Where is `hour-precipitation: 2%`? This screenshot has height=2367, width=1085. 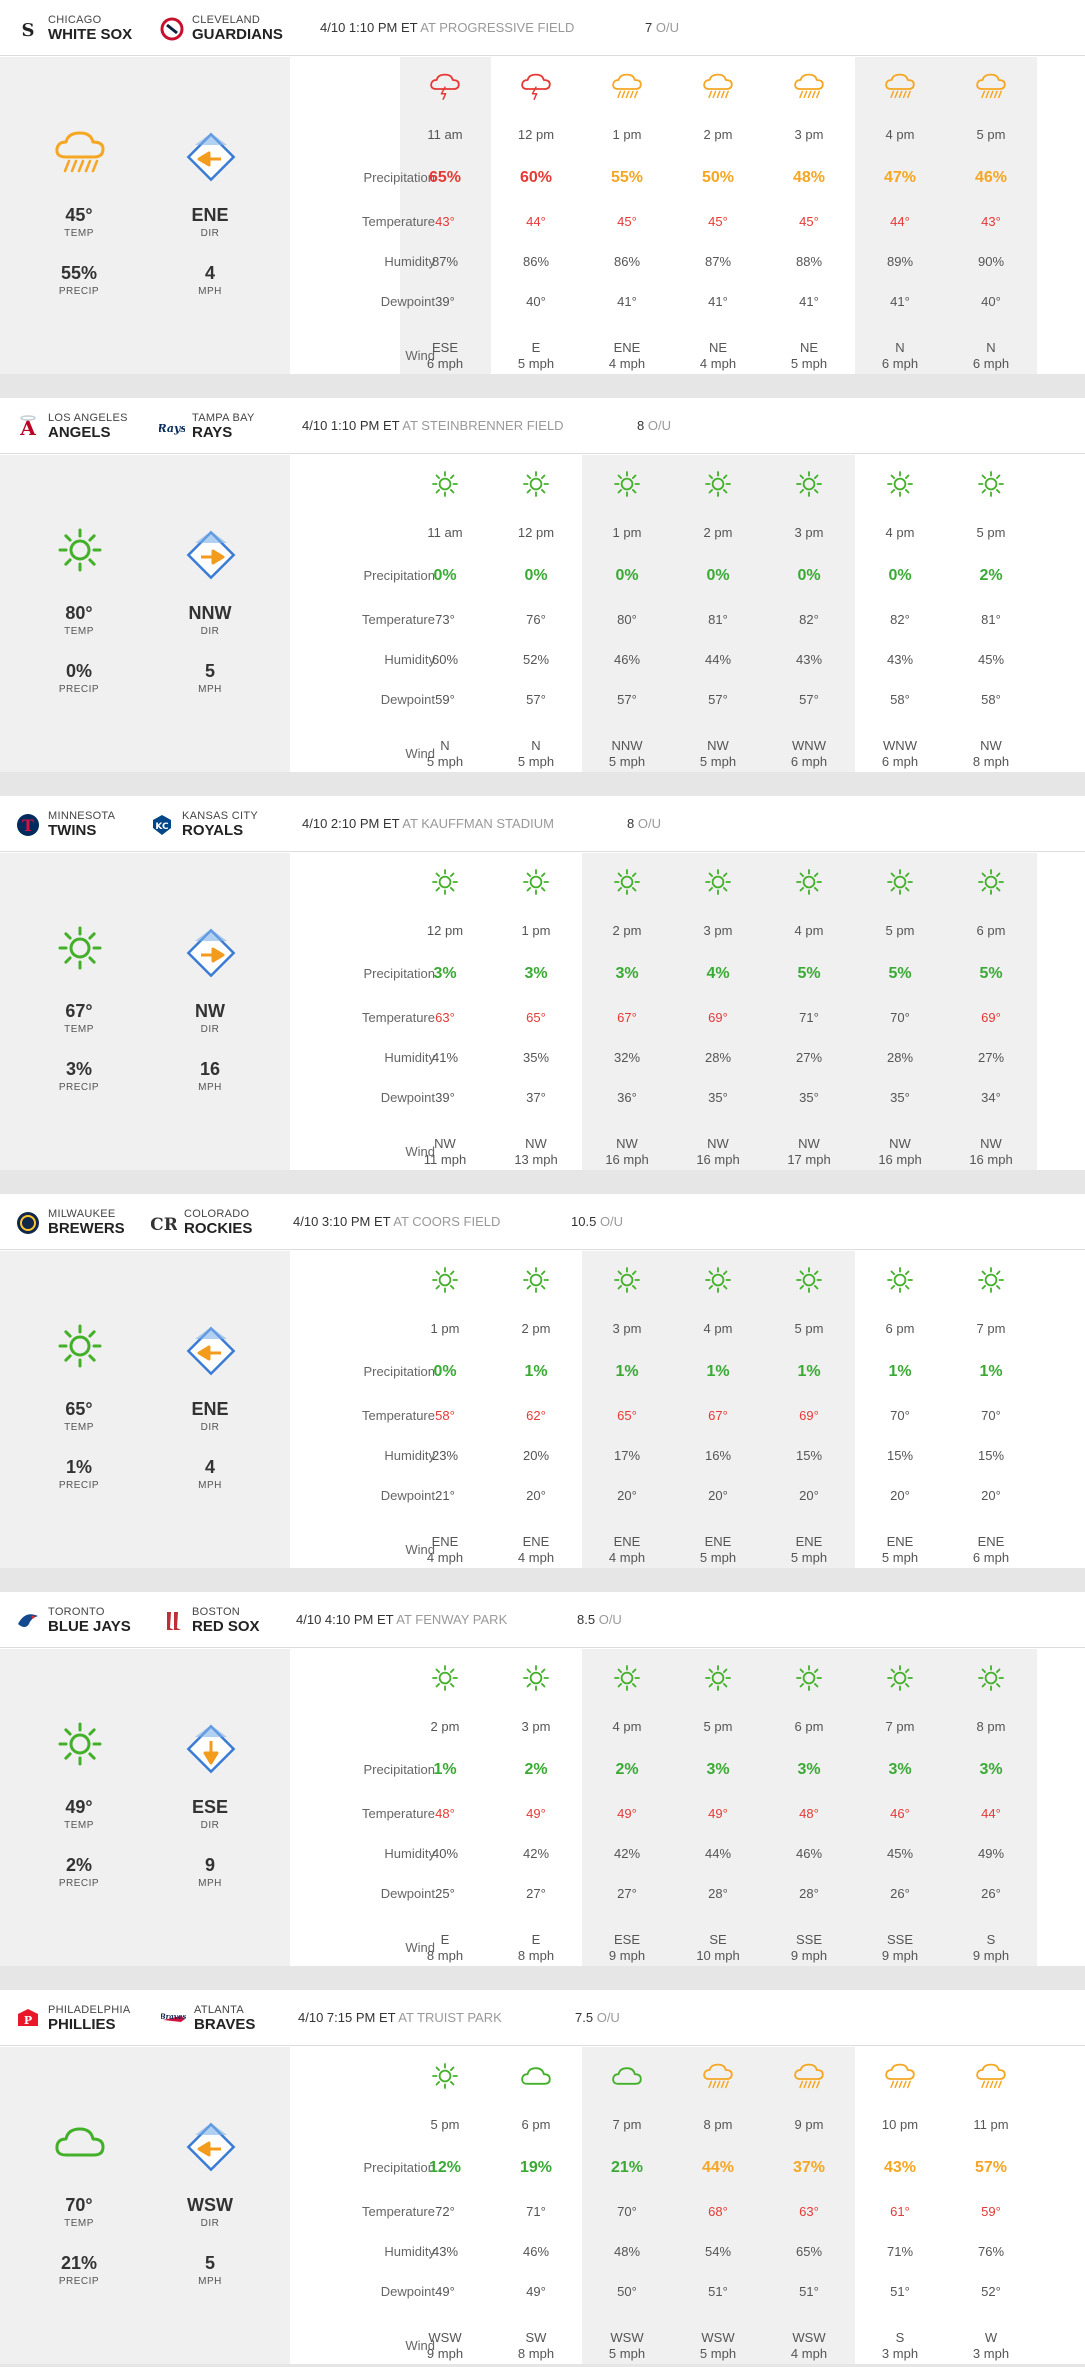 hour-precipitation: 2% is located at coordinates (627, 1769).